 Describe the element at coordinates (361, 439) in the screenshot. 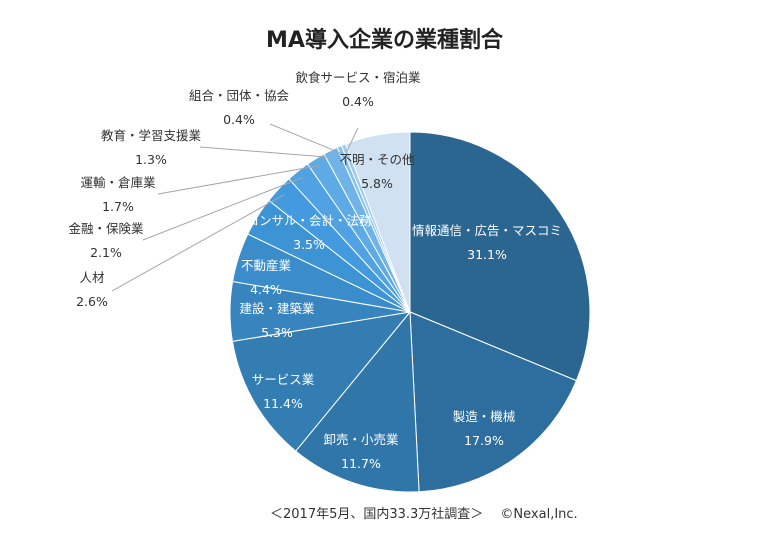

I see `slice-label: 卸売・小売業` at that location.